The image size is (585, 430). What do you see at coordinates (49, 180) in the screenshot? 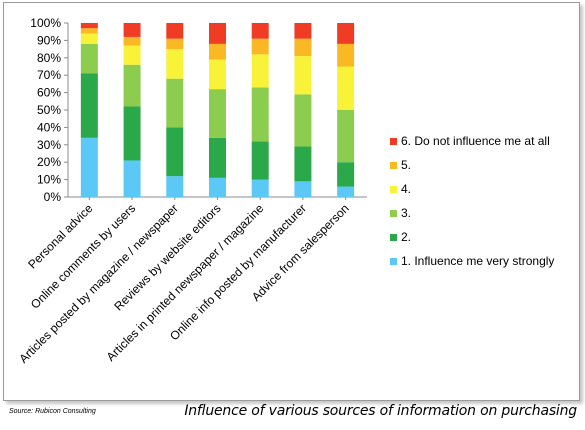
I see `y-tick-label: 10%` at bounding box center [49, 180].